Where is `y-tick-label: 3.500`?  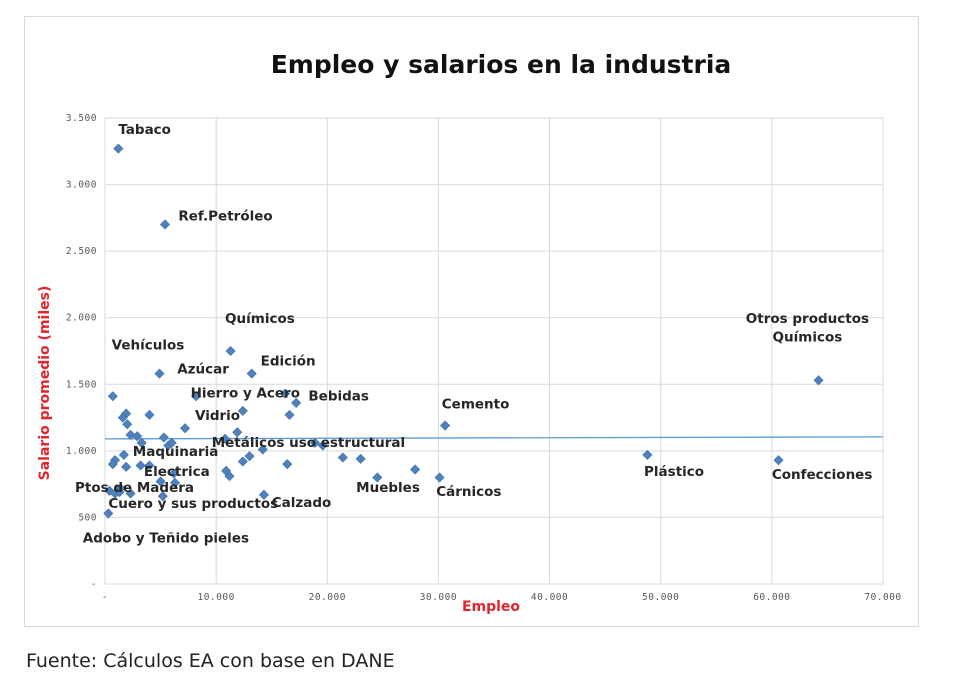
y-tick-label: 3.500 is located at coordinates (81, 118).